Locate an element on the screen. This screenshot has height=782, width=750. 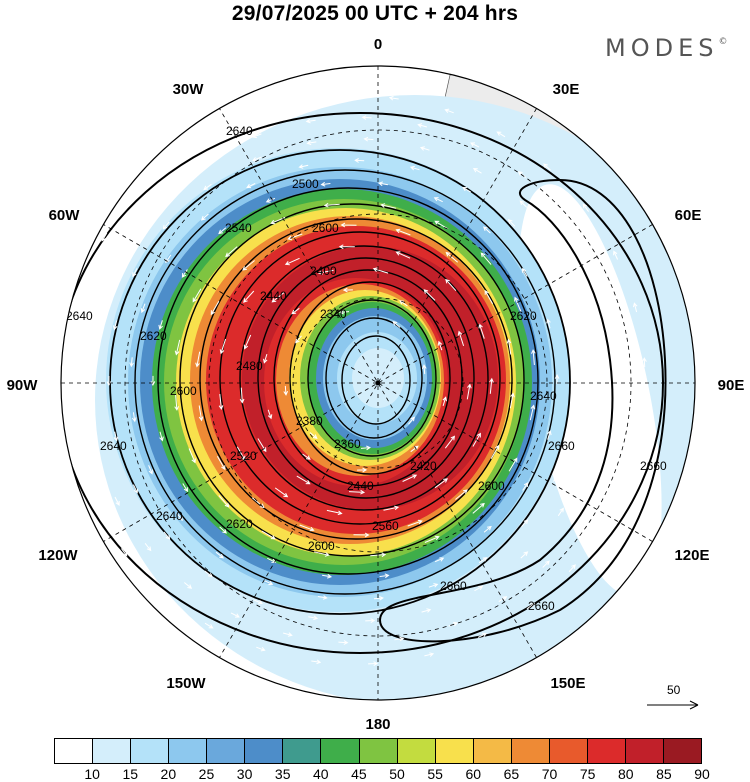
colorbar-tick-label: 90 is located at coordinates (702, 774).